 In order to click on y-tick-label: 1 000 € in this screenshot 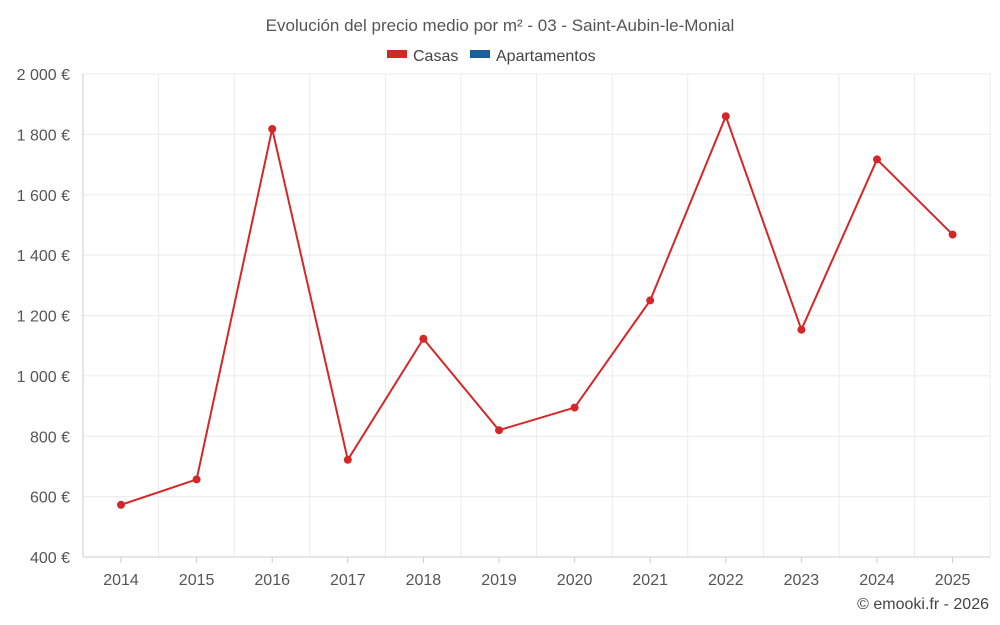, I will do `click(43, 377)`.